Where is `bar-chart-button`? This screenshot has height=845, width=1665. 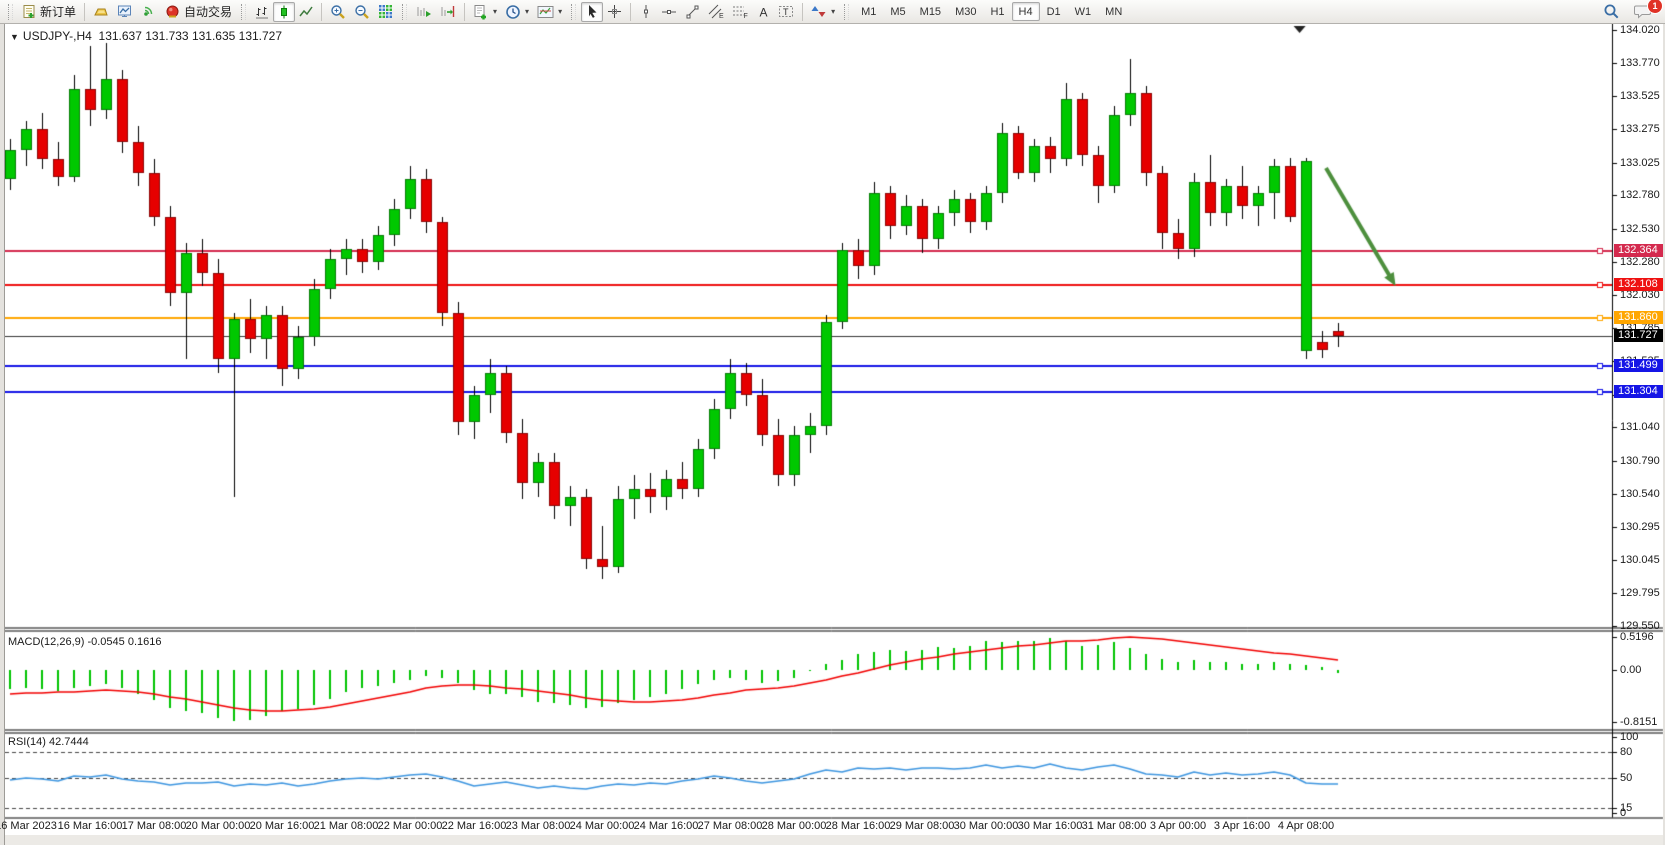 bar-chart-button is located at coordinates (262, 12).